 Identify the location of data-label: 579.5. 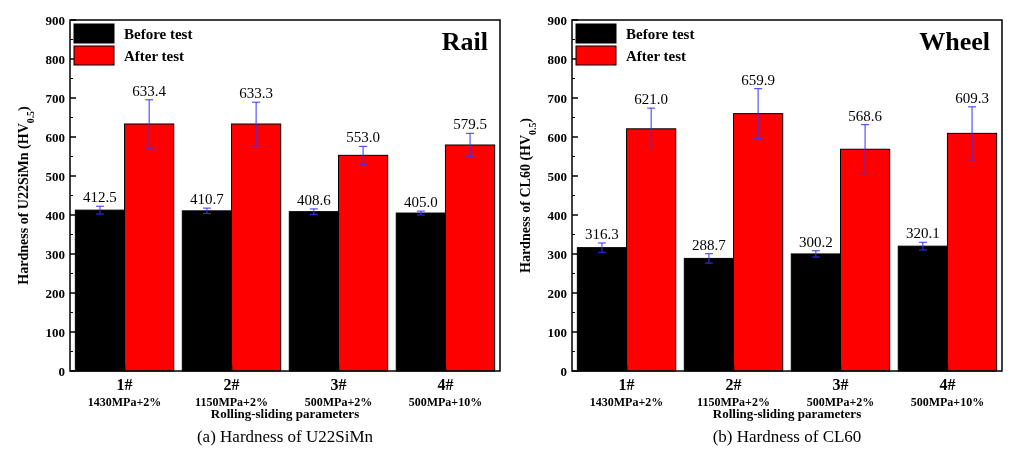
(470, 124).